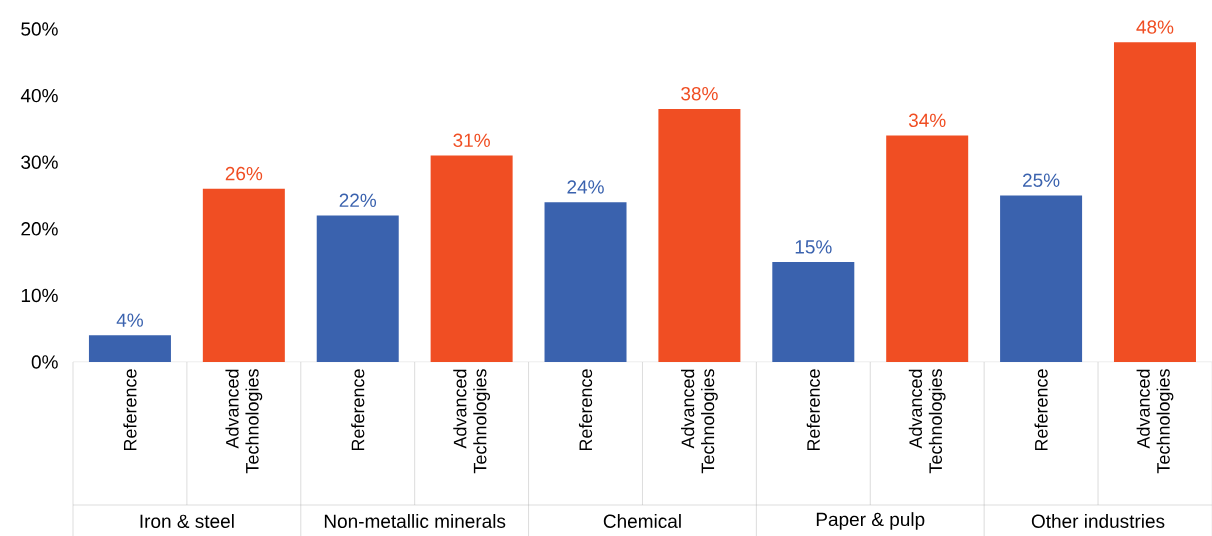  I want to click on data-label: 15%, so click(813, 247).